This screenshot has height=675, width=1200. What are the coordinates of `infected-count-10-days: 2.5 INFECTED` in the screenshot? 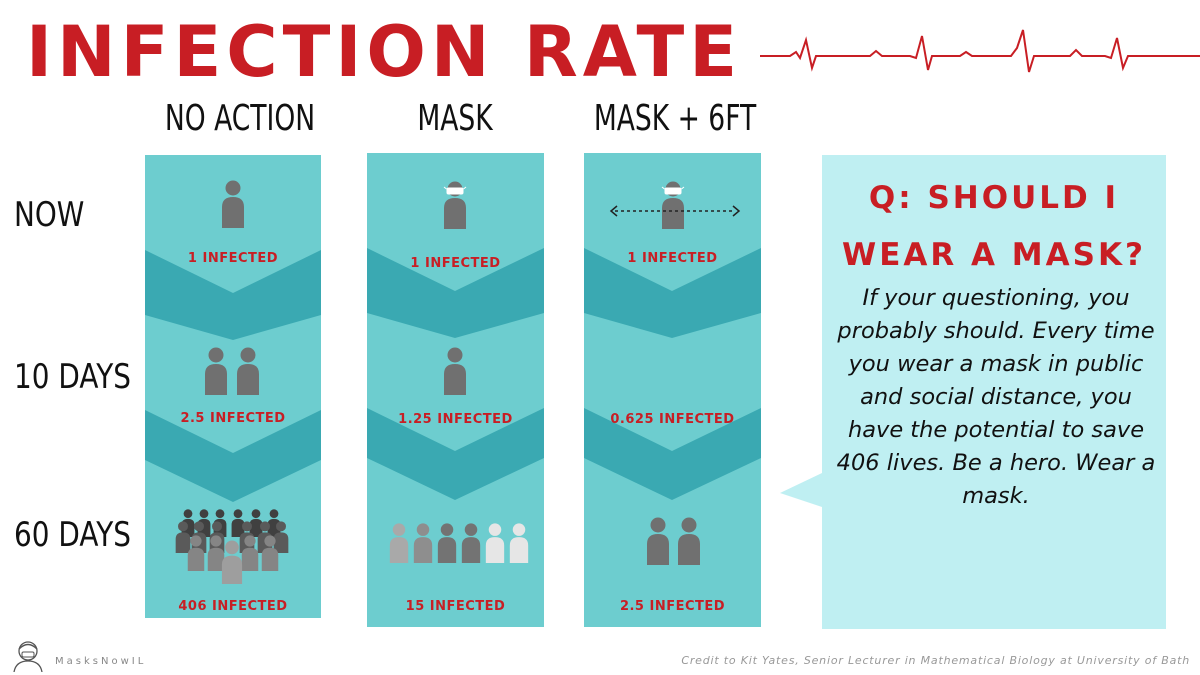 It's located at (233, 418).